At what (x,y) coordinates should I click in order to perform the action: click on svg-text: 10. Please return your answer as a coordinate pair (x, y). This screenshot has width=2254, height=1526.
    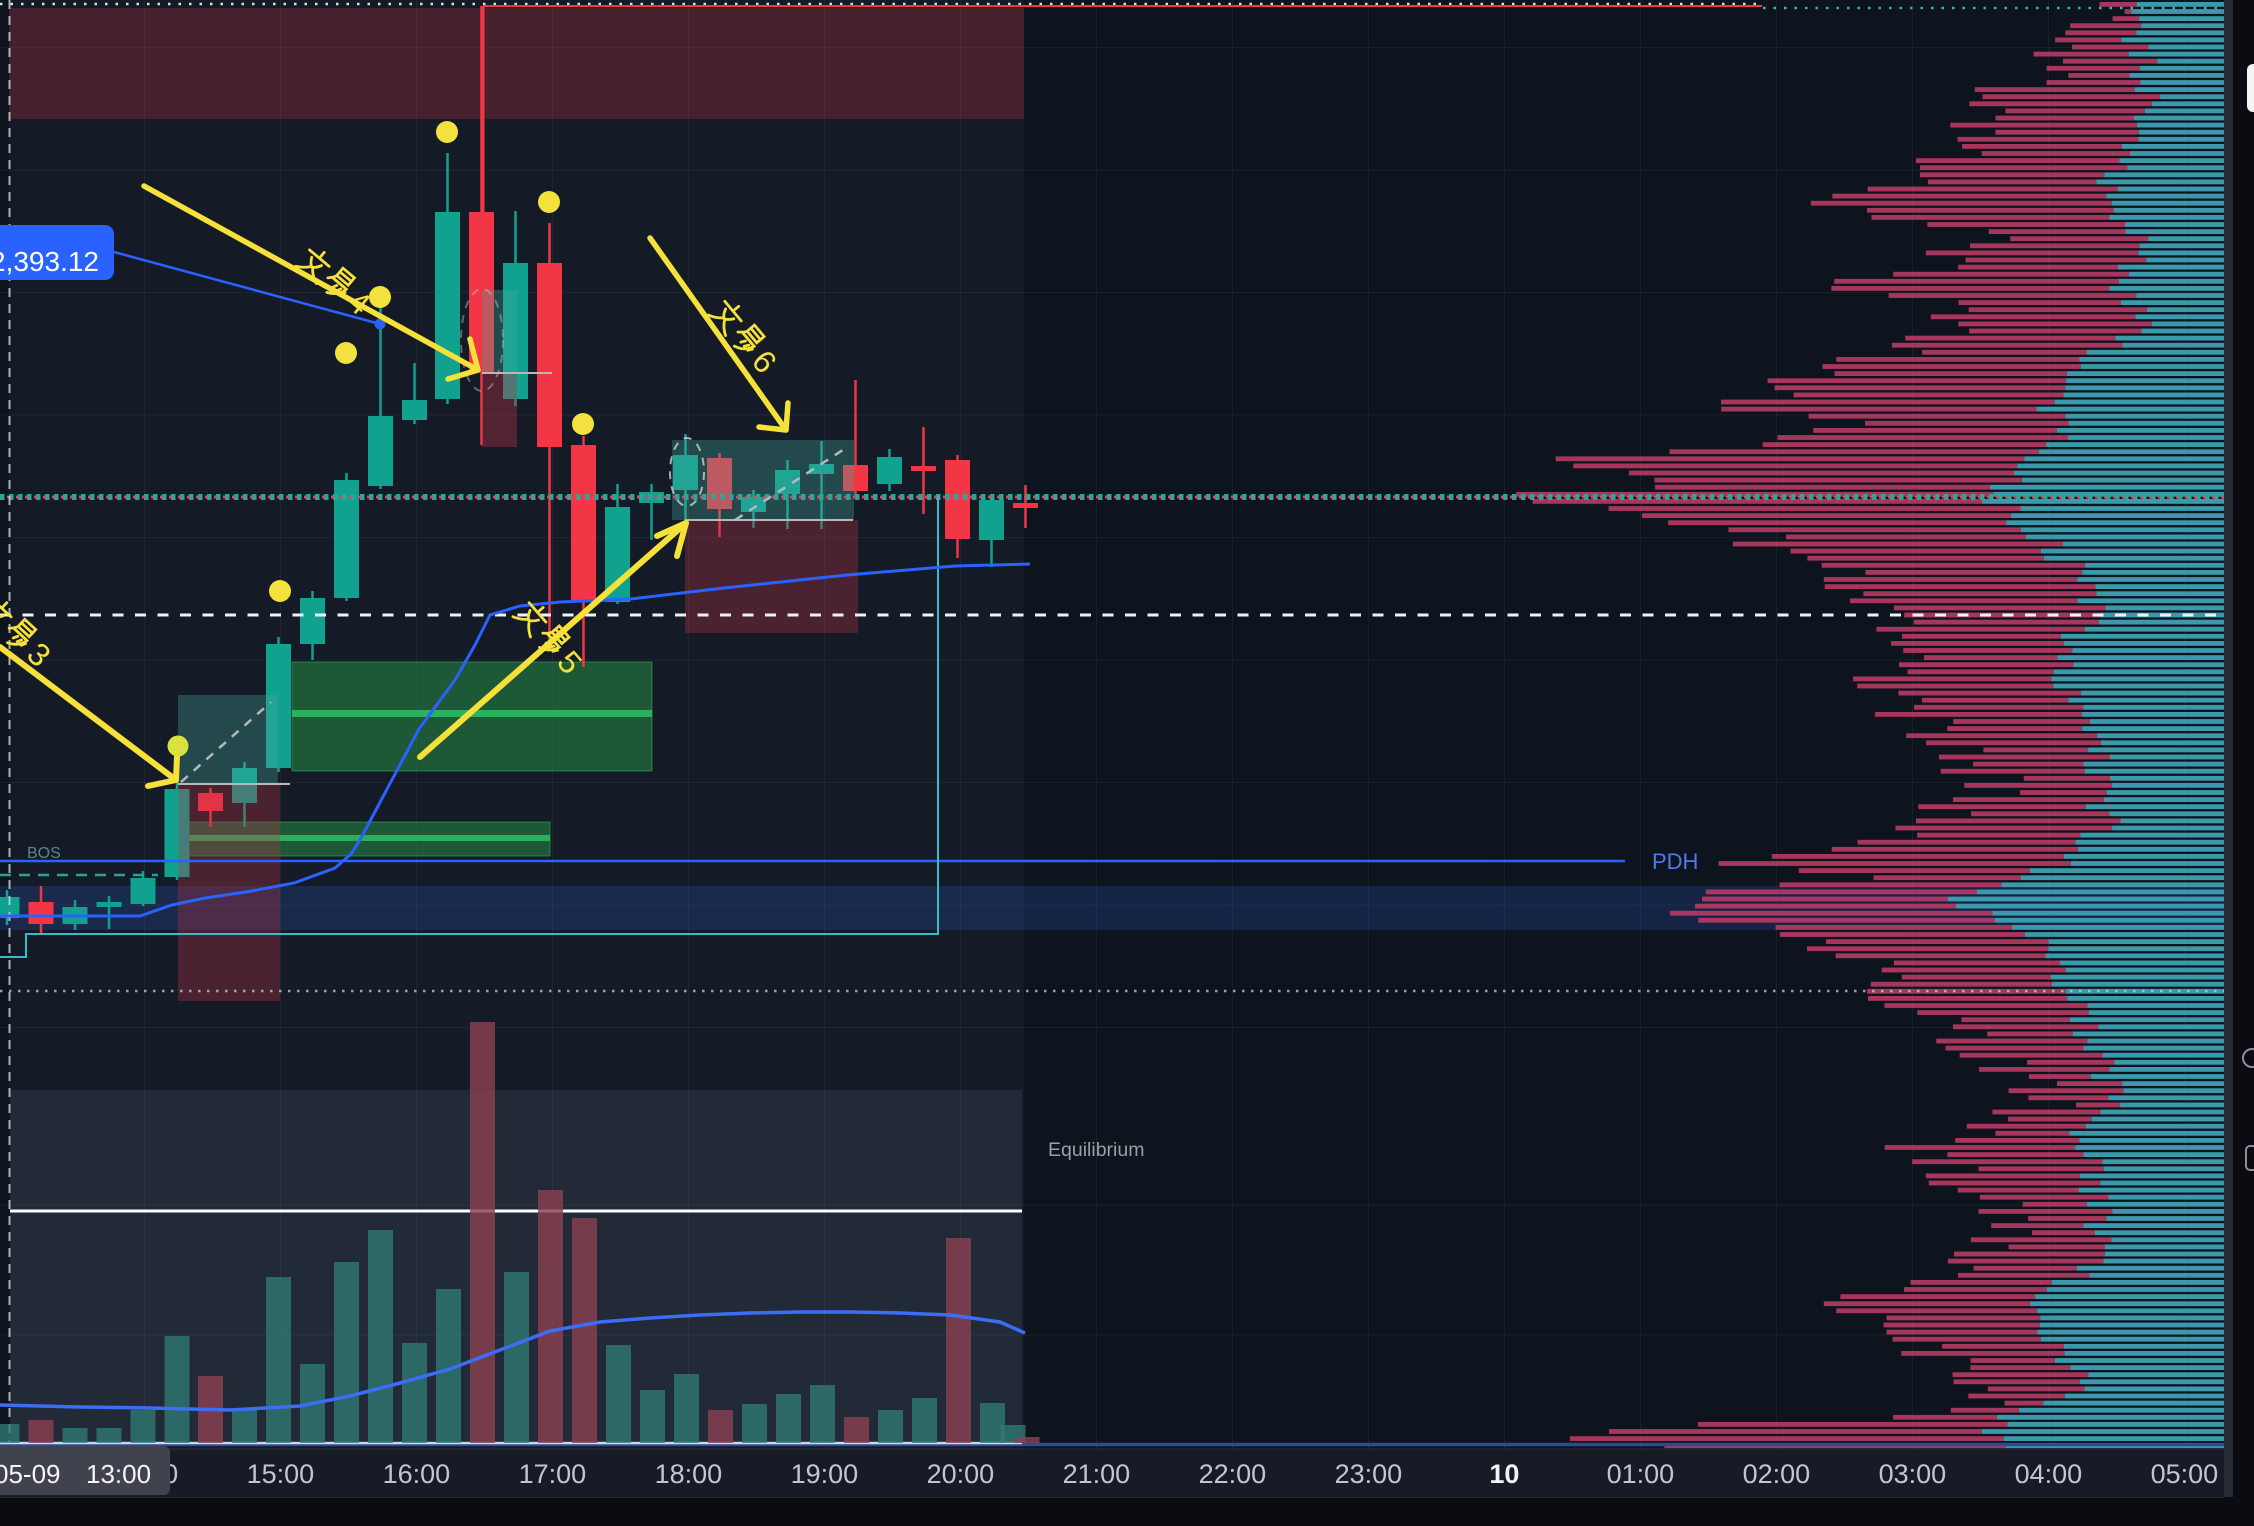
    Looking at the image, I should click on (1504, 1474).